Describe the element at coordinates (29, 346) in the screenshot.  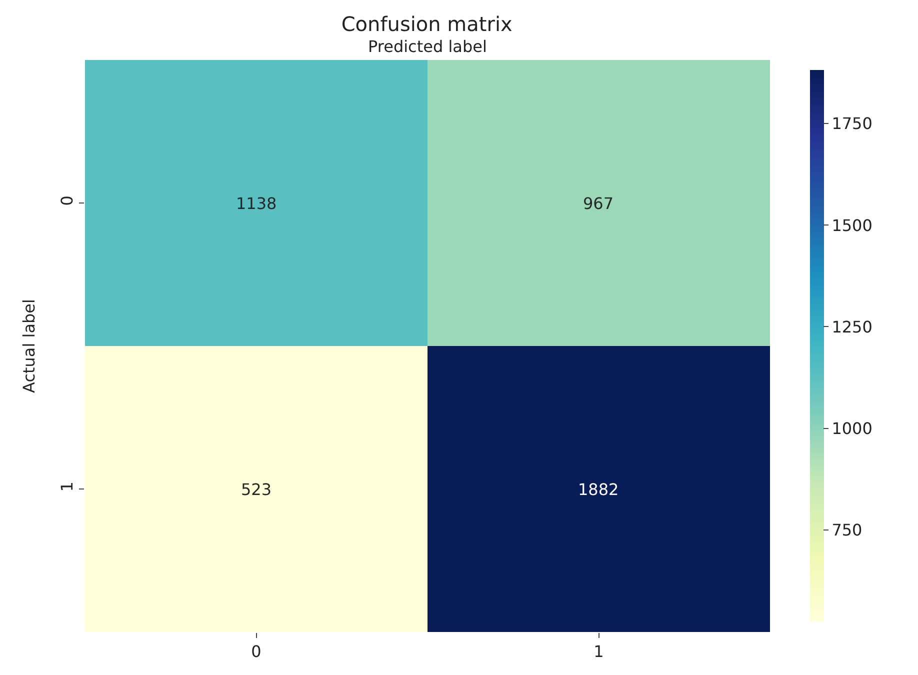
I see `y-axis-title: Actual label` at that location.